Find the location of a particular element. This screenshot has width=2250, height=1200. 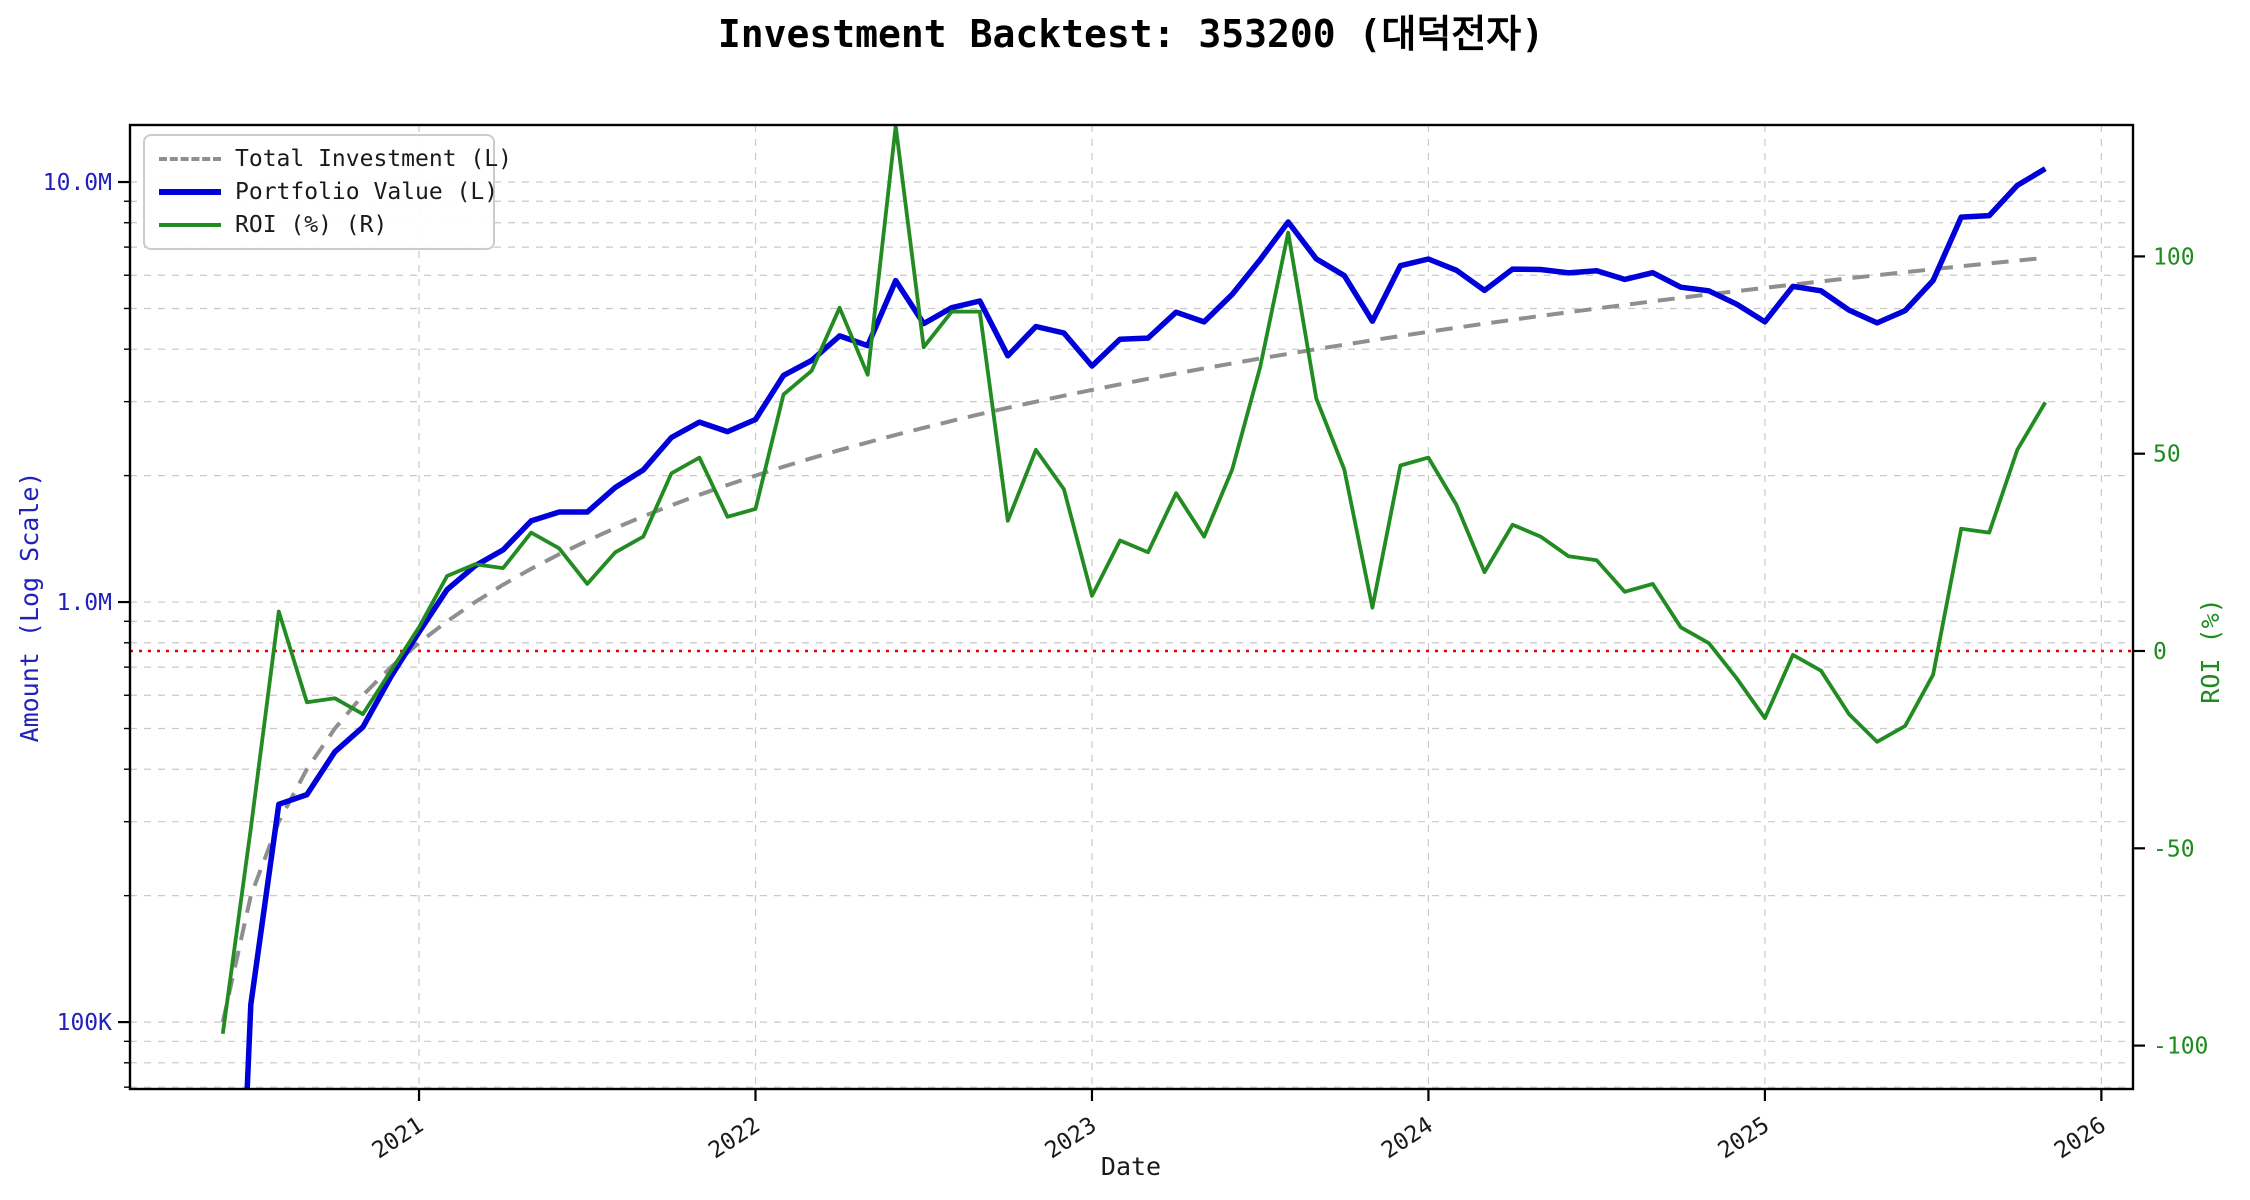

legend-label: Portfolio Value (L) is located at coordinates (367, 192).